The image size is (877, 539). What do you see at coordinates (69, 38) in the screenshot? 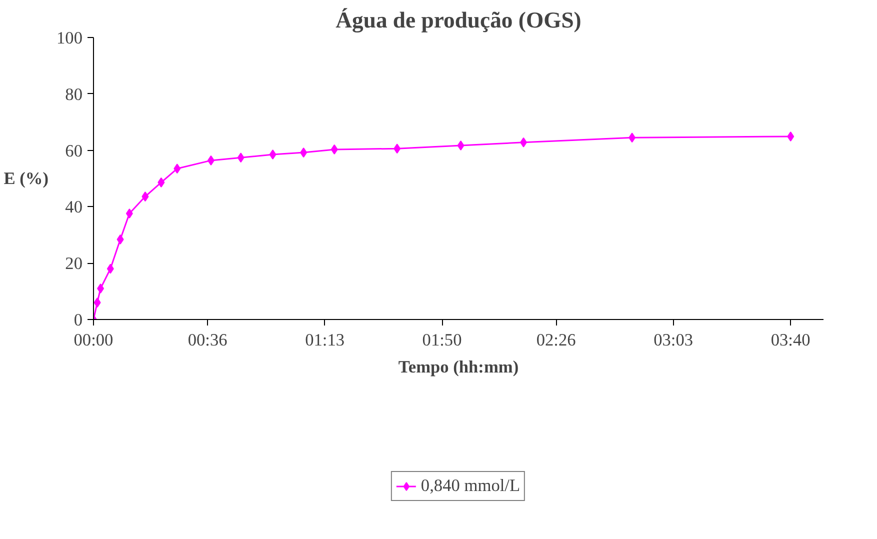
I see `y-tick-label: 100` at bounding box center [69, 38].